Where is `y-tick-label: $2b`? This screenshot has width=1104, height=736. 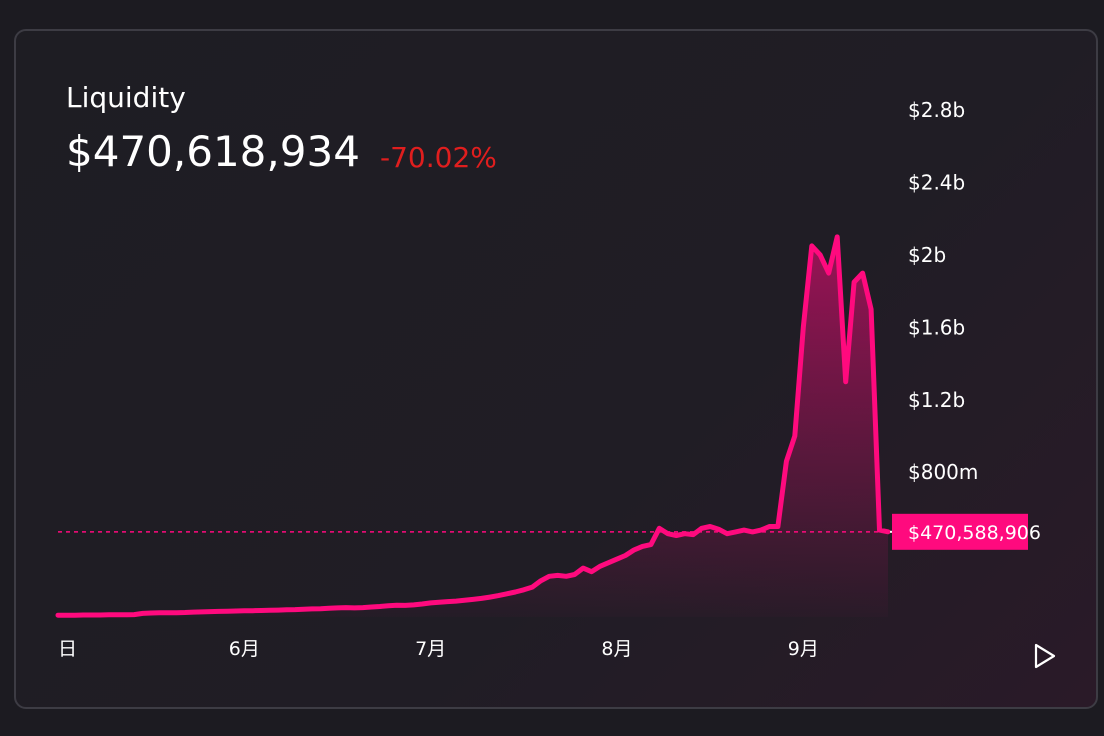 y-tick-label: $2b is located at coordinates (927, 255).